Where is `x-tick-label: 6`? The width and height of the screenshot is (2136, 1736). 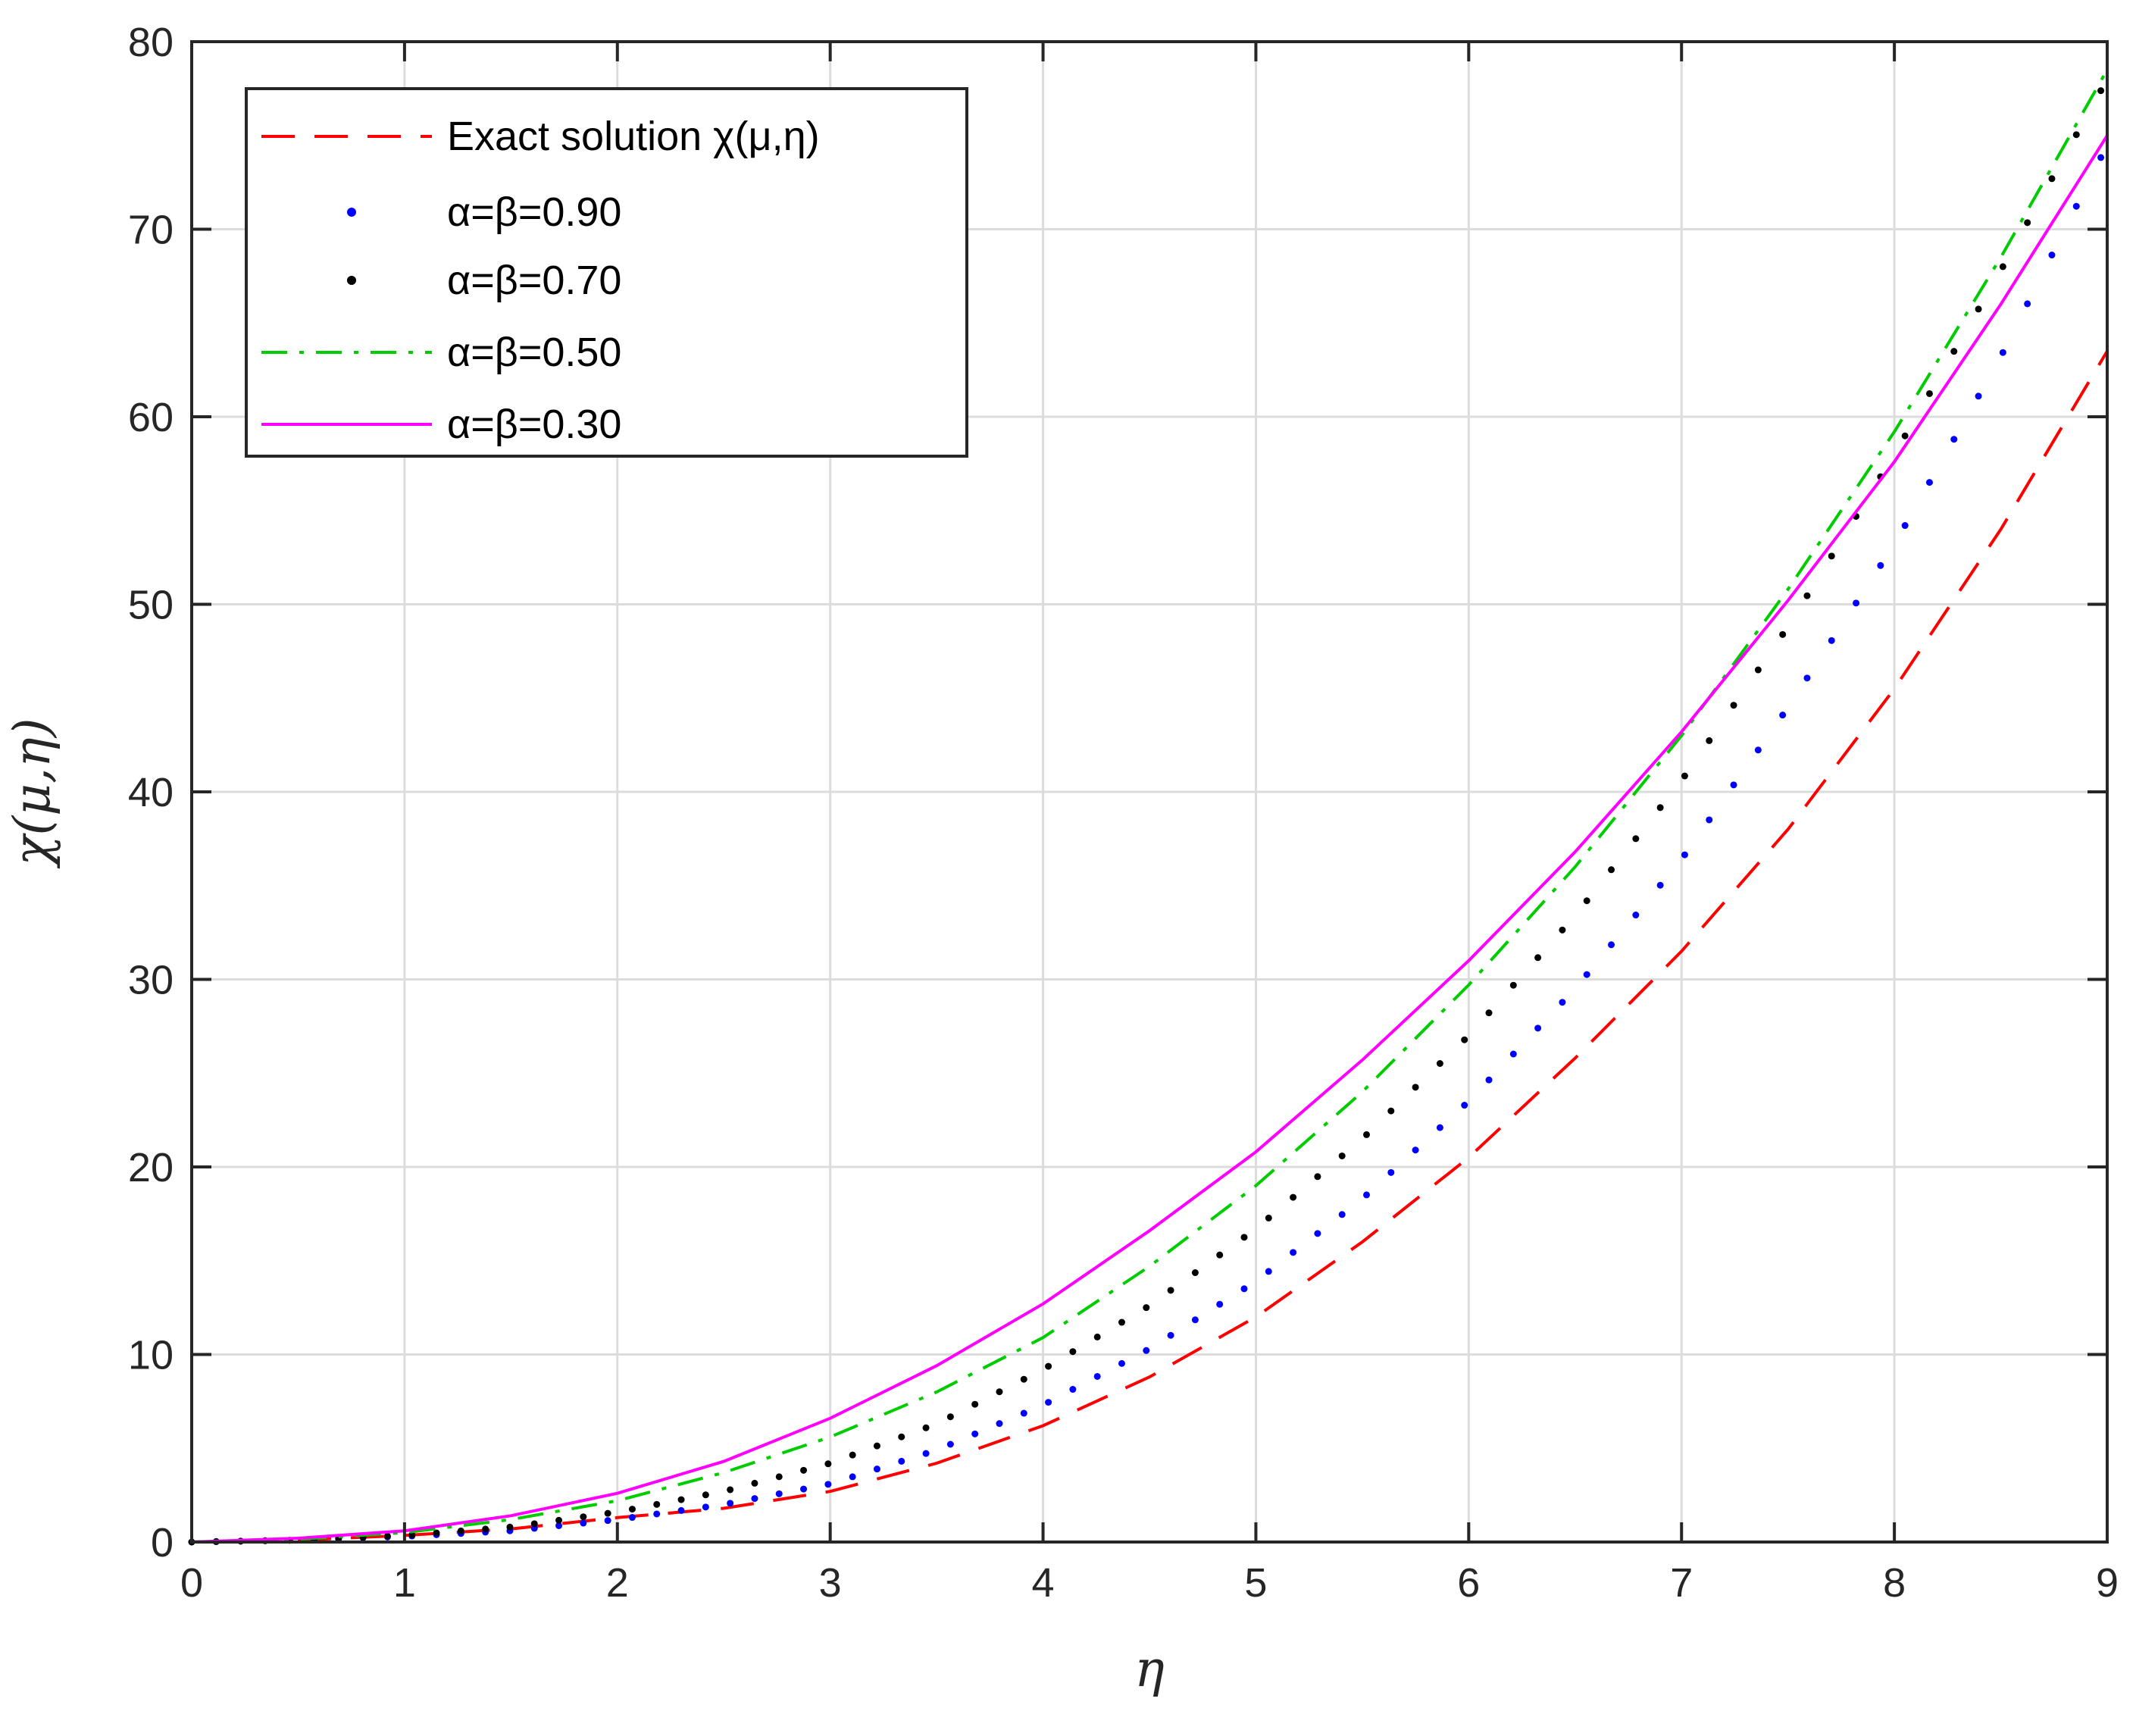 x-tick-label: 6 is located at coordinates (1468, 1583).